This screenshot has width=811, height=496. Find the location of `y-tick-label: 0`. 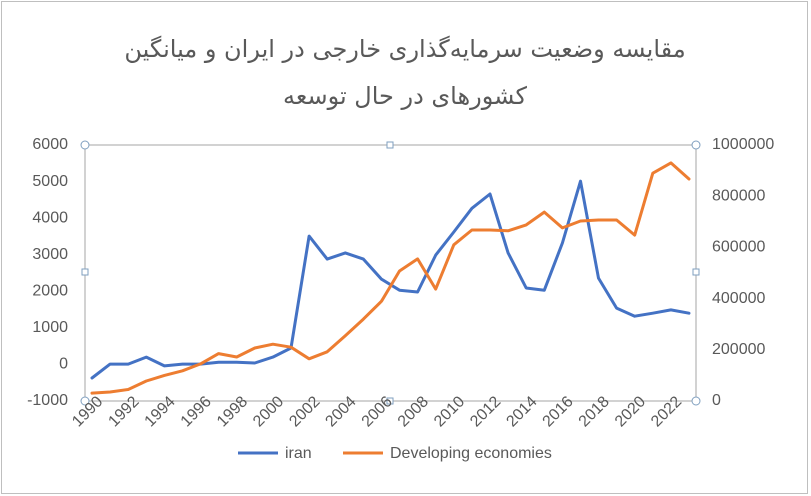

y-tick-label: 0 is located at coordinates (63, 364).